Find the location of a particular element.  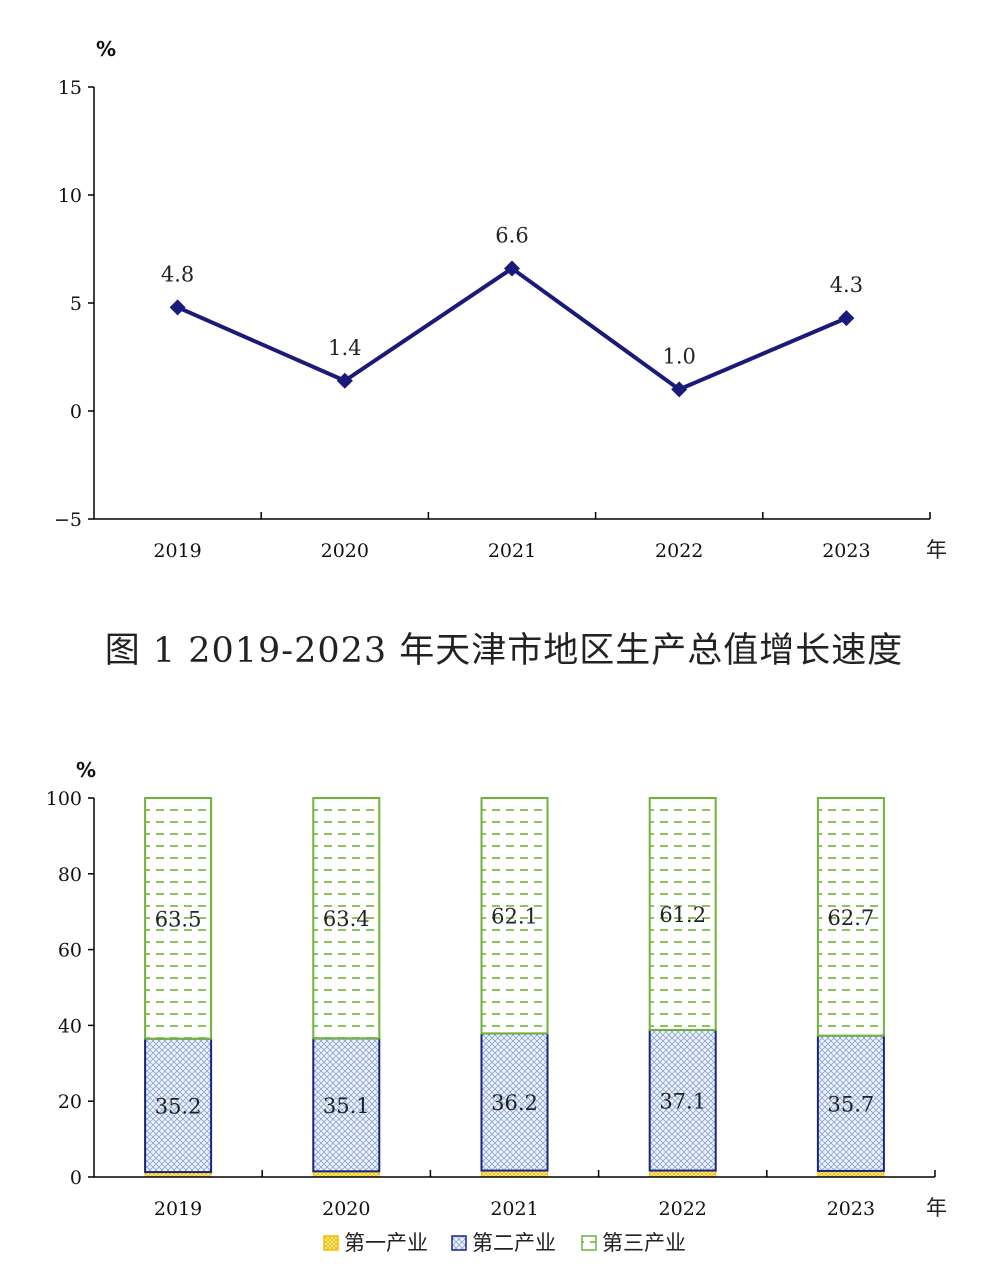

line-chart-unit-label: % is located at coordinates (106, 49).